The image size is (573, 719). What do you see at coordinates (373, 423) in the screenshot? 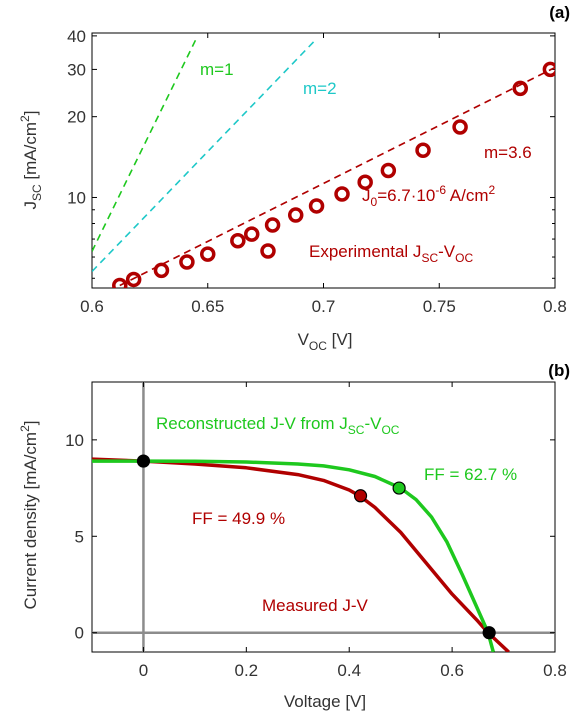
I see `label-reconstructed-mid: -V` at bounding box center [373, 423].